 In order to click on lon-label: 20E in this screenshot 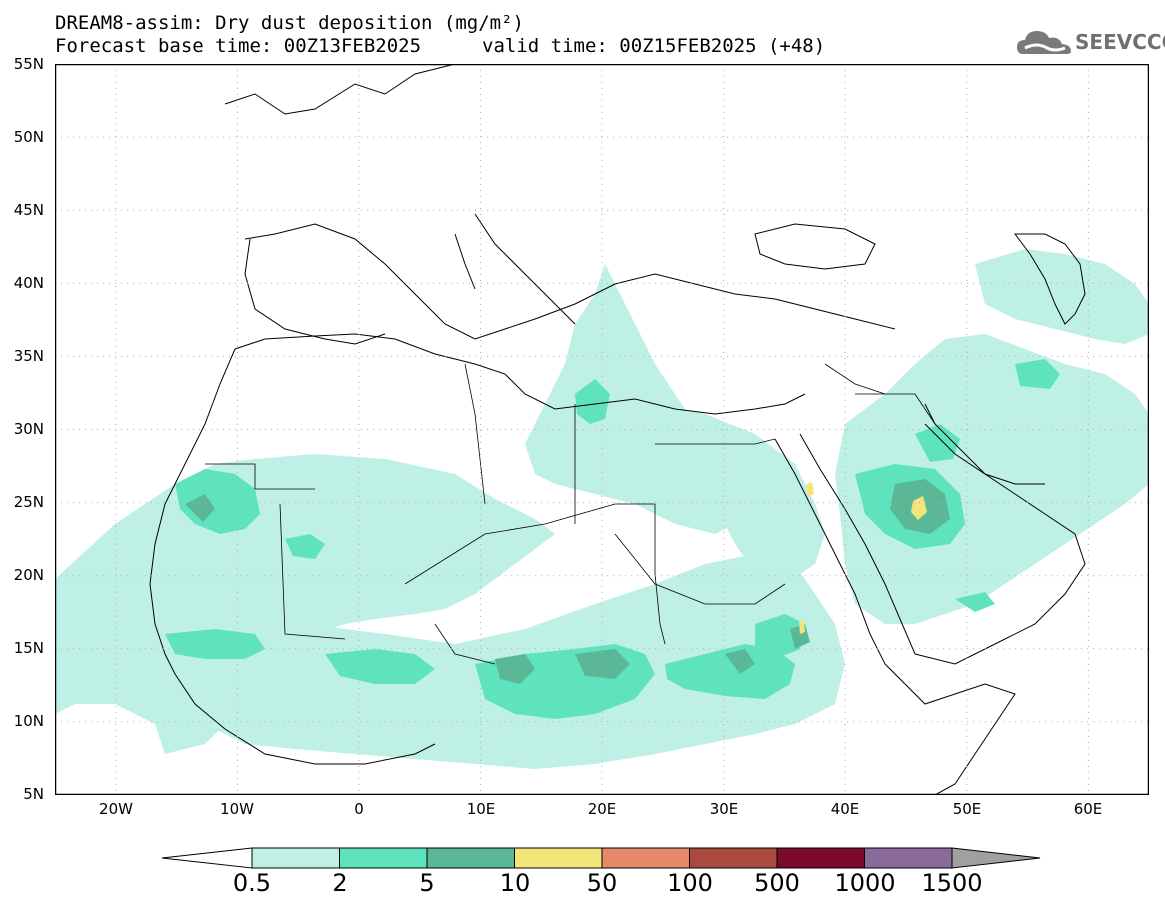, I will do `click(602, 809)`.